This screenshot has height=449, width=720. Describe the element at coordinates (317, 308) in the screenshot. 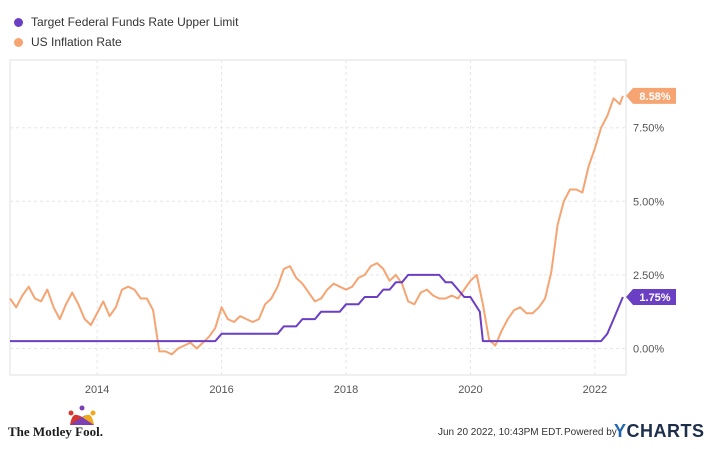

I see `series-line-fed-funds` at that location.